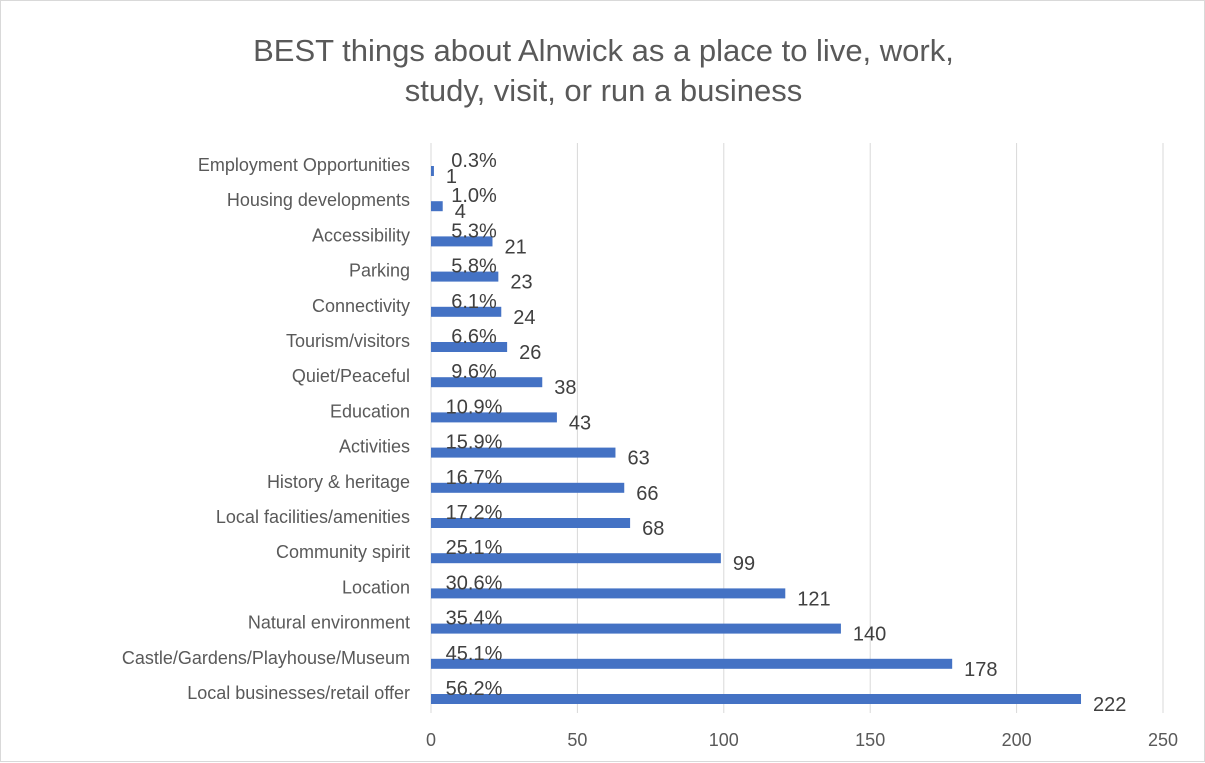 Image resolution: width=1205 pixels, height=763 pixels. What do you see at coordinates (451, 177) in the screenshot?
I see `data-label: 1` at bounding box center [451, 177].